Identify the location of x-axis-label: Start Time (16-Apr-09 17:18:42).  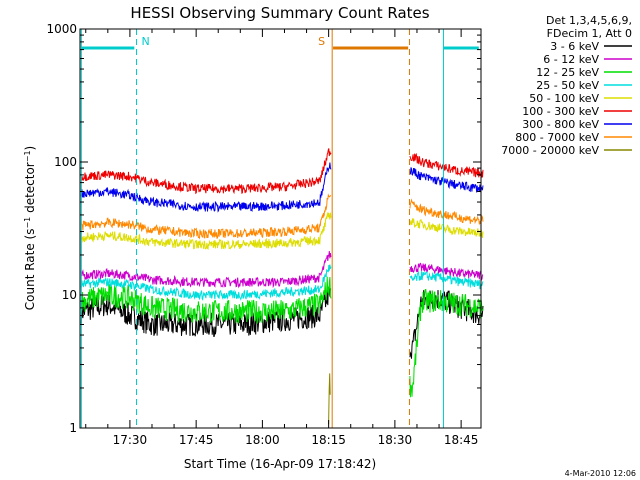
(280, 464).